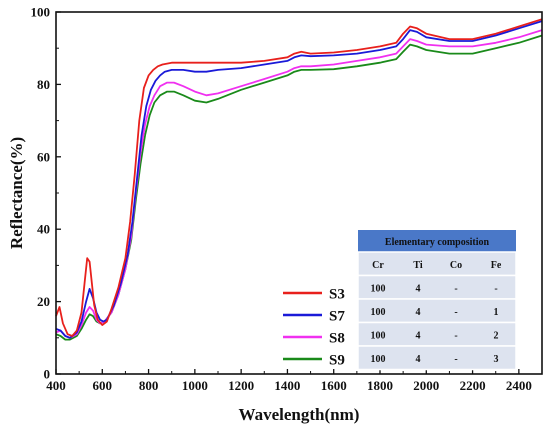 This screenshot has height=434, width=550. What do you see at coordinates (314, 328) in the screenshot?
I see `legend: S3 S7 S8 S9` at bounding box center [314, 328].